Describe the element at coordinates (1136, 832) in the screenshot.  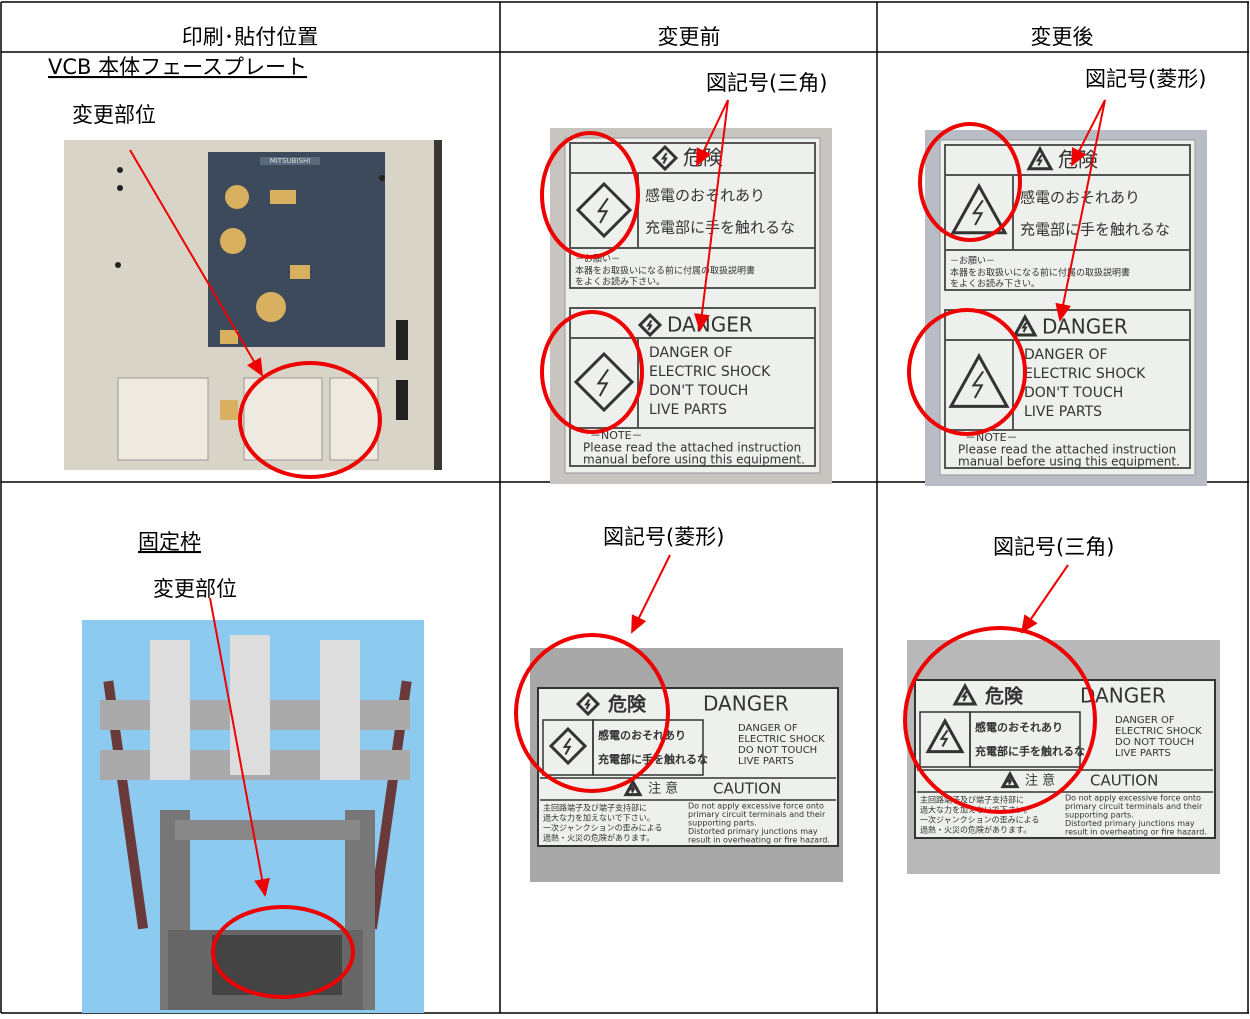
I see `label-text: result in overheating or fire hazard.` at that location.